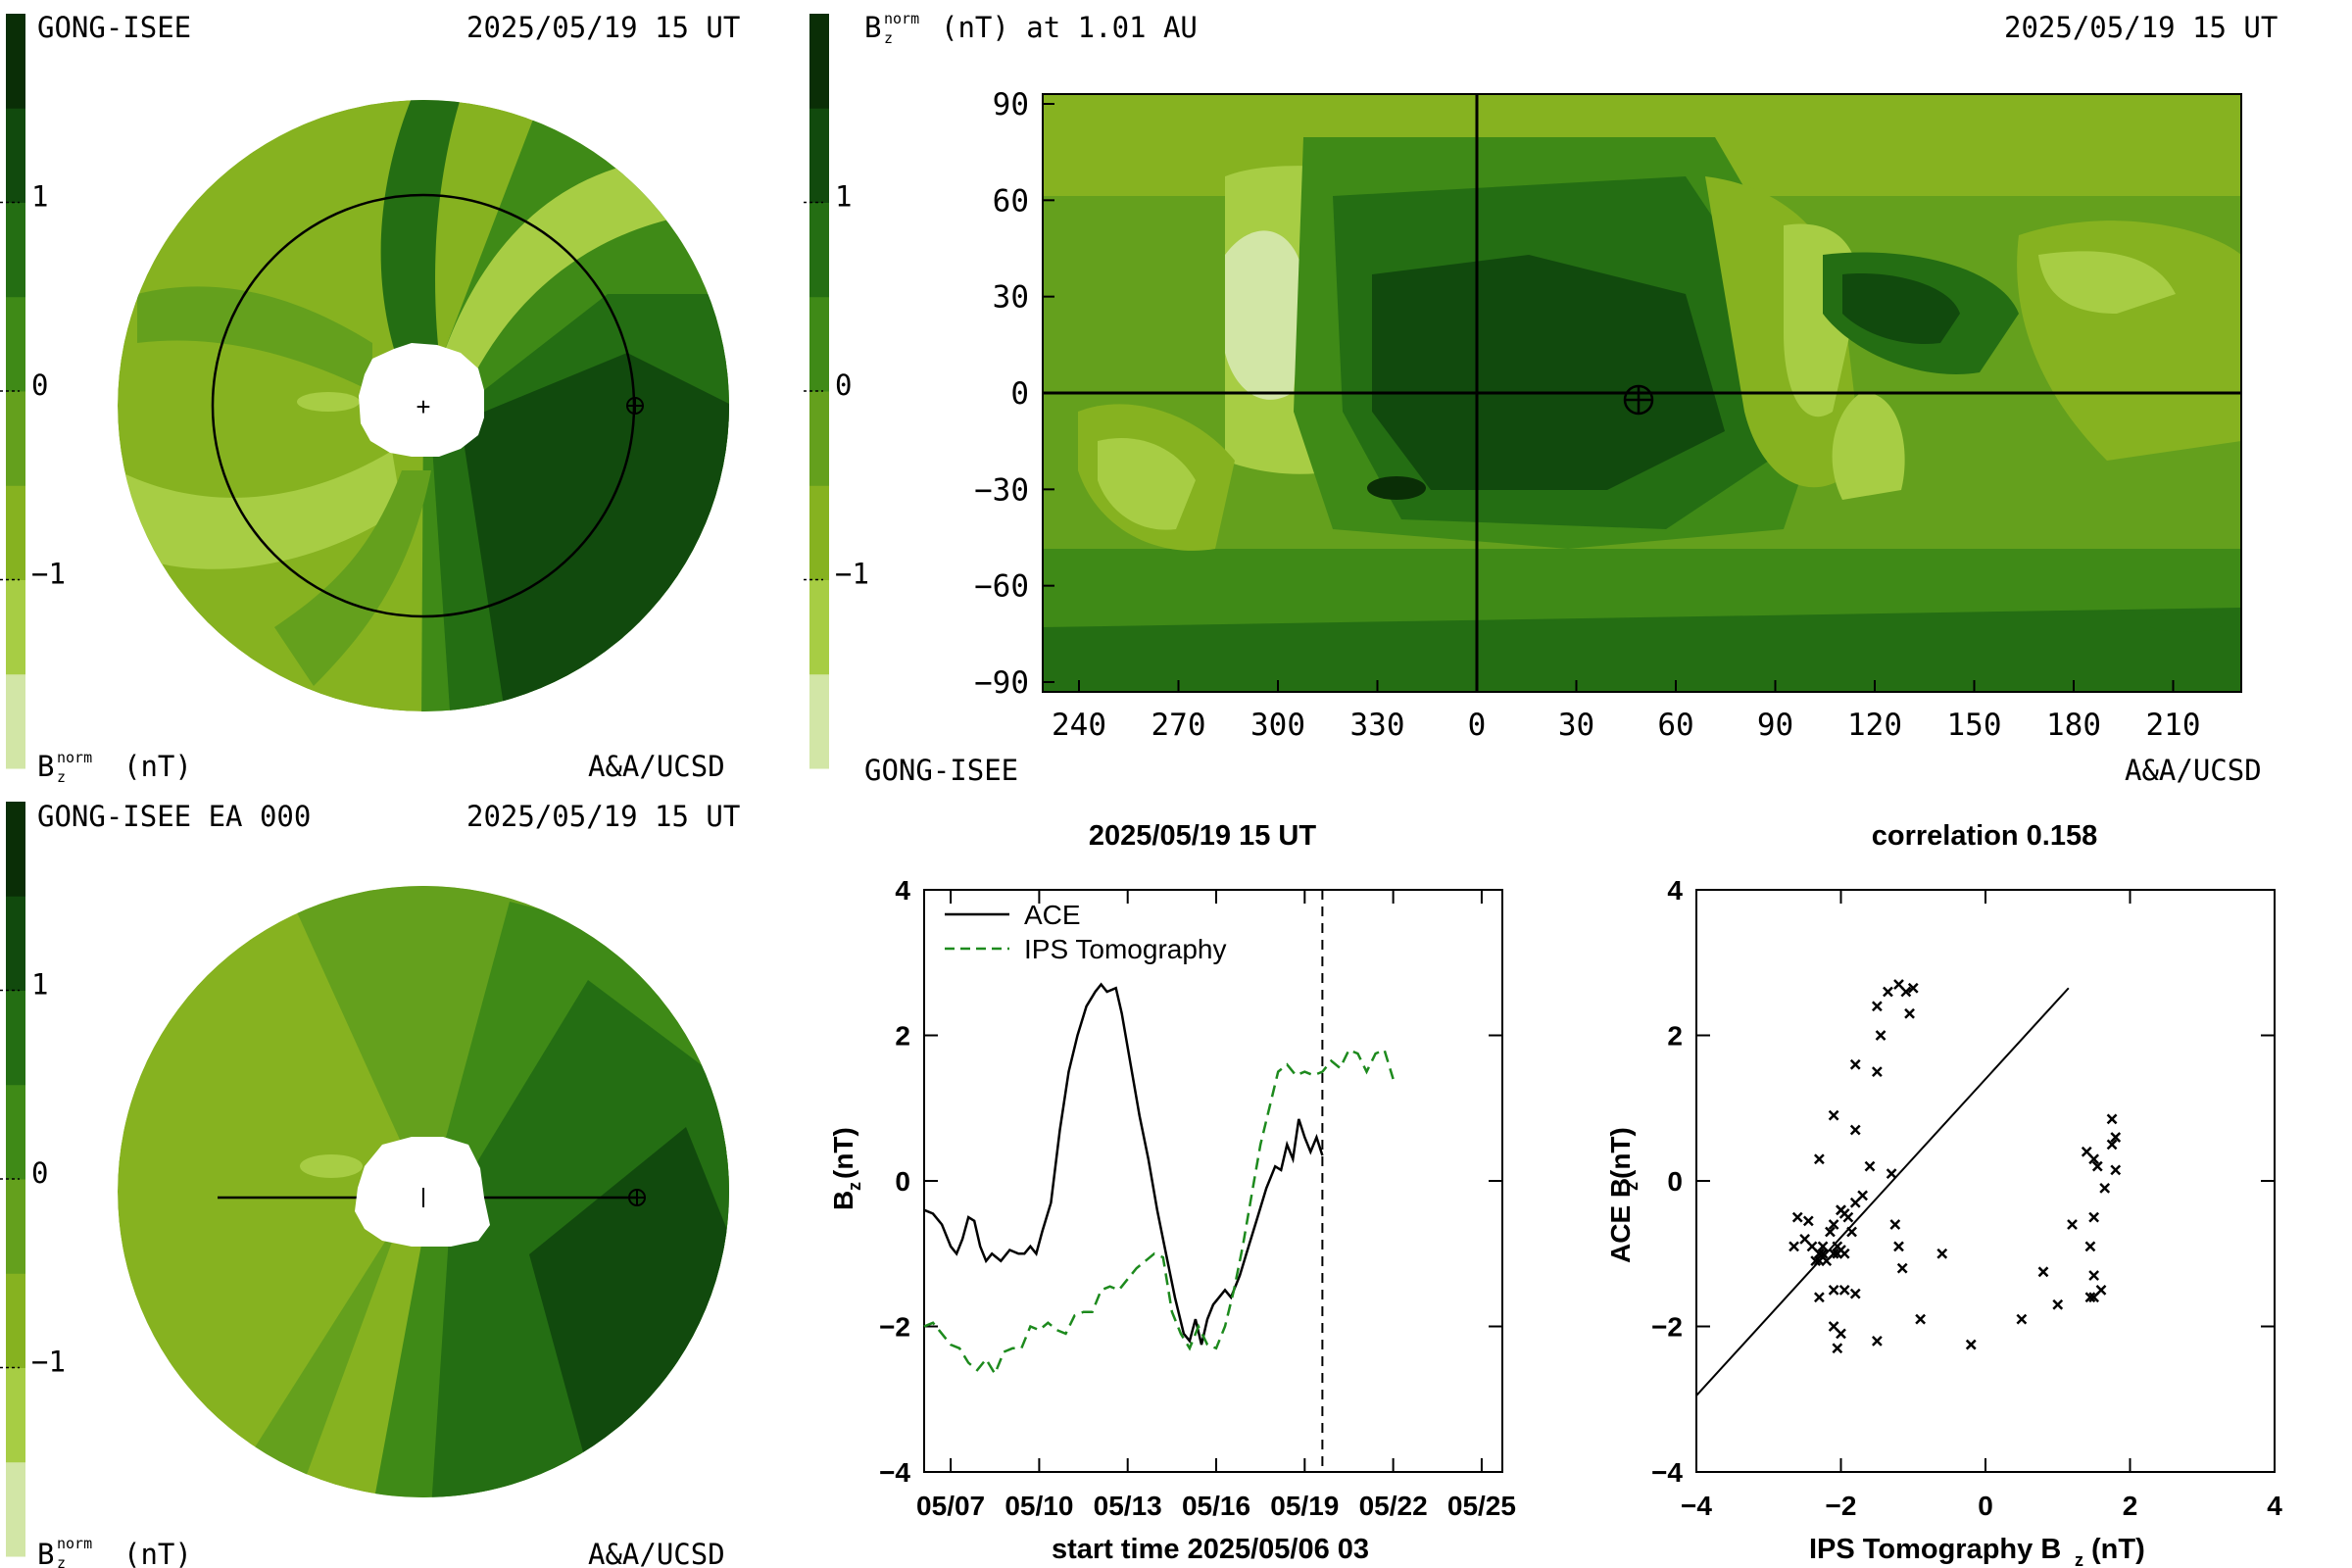  Describe the element at coordinates (33, 391) in the screenshot. I see `colorbar-top-left: 1 0 −1` at that location.